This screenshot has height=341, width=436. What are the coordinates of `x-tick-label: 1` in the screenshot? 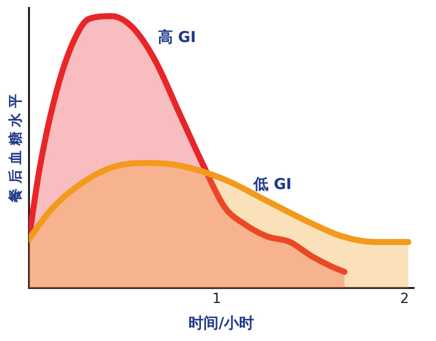 It's located at (217, 299).